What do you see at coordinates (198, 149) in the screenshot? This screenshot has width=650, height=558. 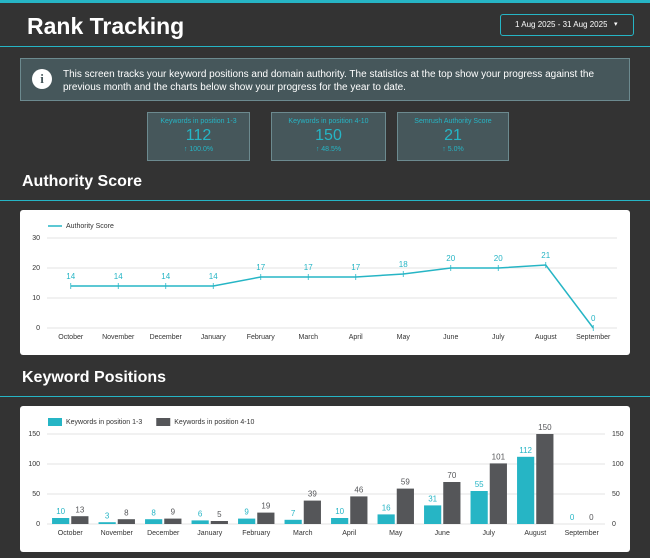 I see `stat-change: ↑ 100.0%` at bounding box center [198, 149].